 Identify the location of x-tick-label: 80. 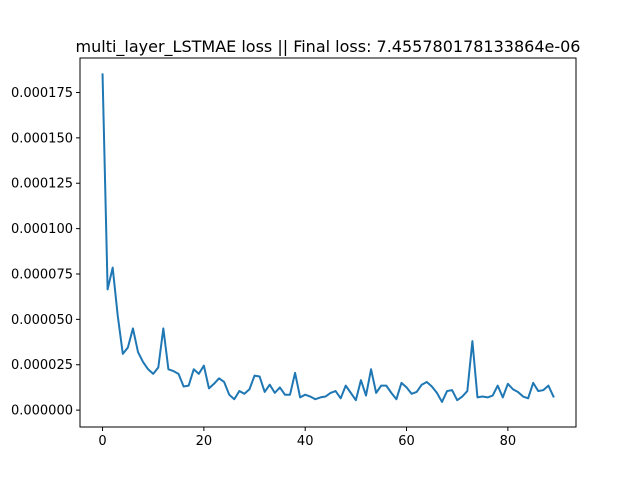
(508, 441).